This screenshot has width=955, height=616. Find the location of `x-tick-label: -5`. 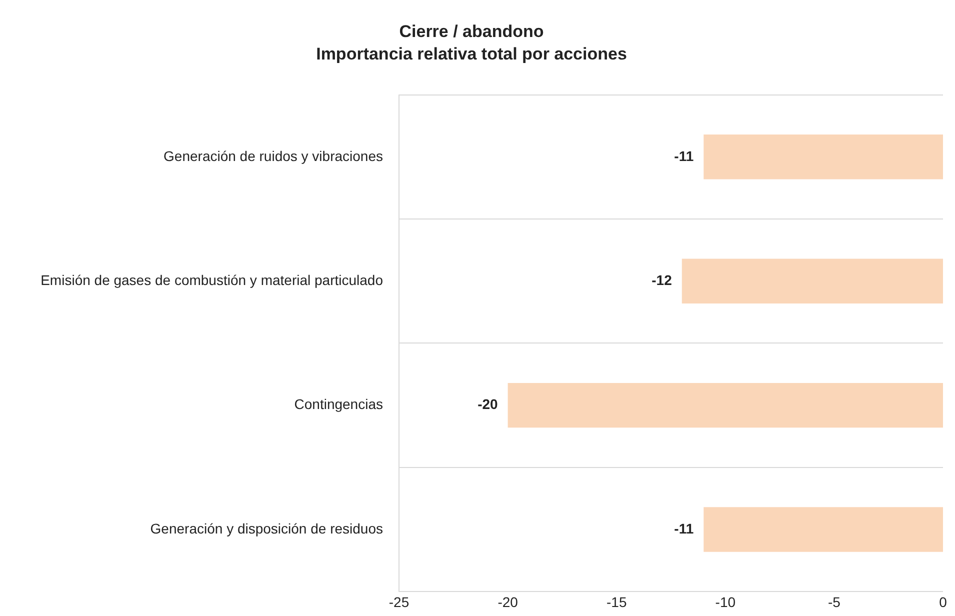

x-tick-label: -5 is located at coordinates (834, 602).